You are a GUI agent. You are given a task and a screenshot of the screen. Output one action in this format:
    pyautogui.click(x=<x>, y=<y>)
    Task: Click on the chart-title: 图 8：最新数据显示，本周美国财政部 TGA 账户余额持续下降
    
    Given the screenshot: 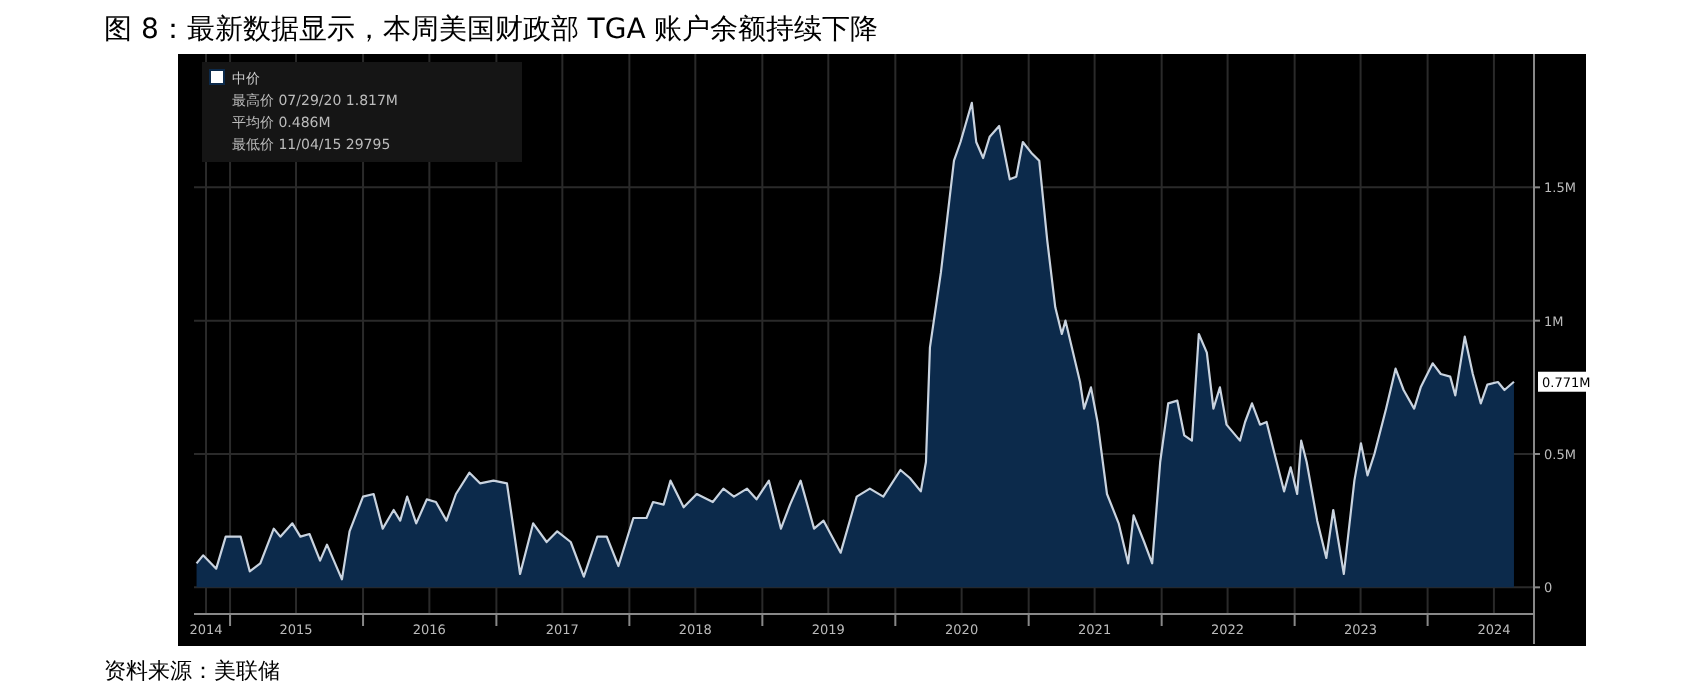 What is the action you would take?
    pyautogui.click(x=491, y=30)
    